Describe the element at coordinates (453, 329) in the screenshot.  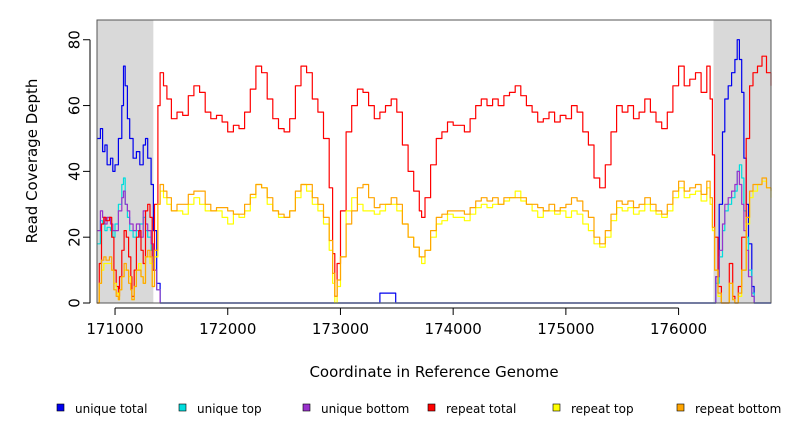
I see `x-tick-label: 174000` at that location.